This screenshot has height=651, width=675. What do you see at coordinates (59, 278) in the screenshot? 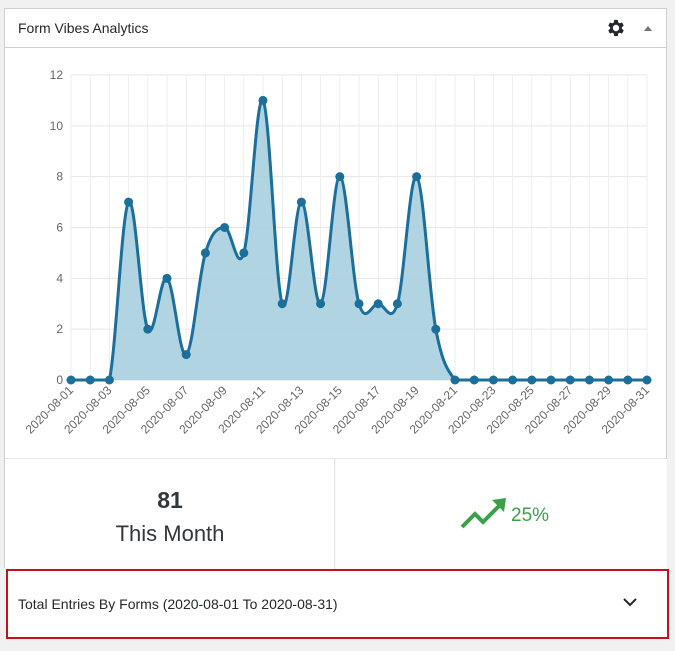
I see `y-tick-label: 4` at bounding box center [59, 278].